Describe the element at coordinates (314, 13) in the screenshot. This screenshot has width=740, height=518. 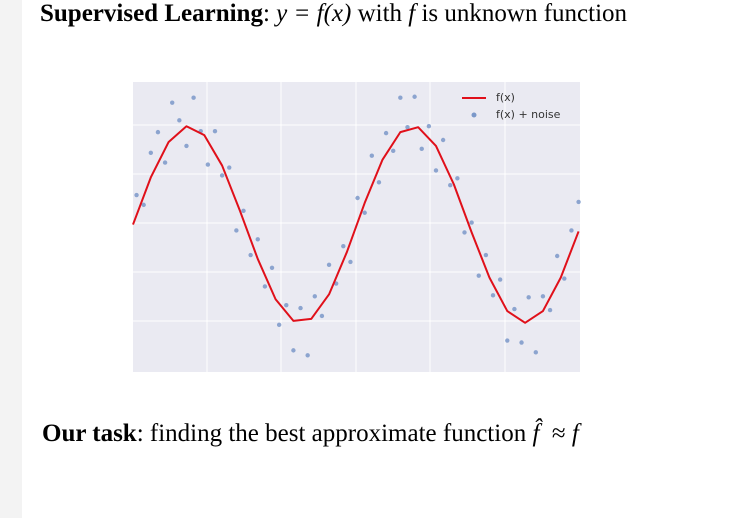
I see `heading-formula: y = f(x)` at that location.